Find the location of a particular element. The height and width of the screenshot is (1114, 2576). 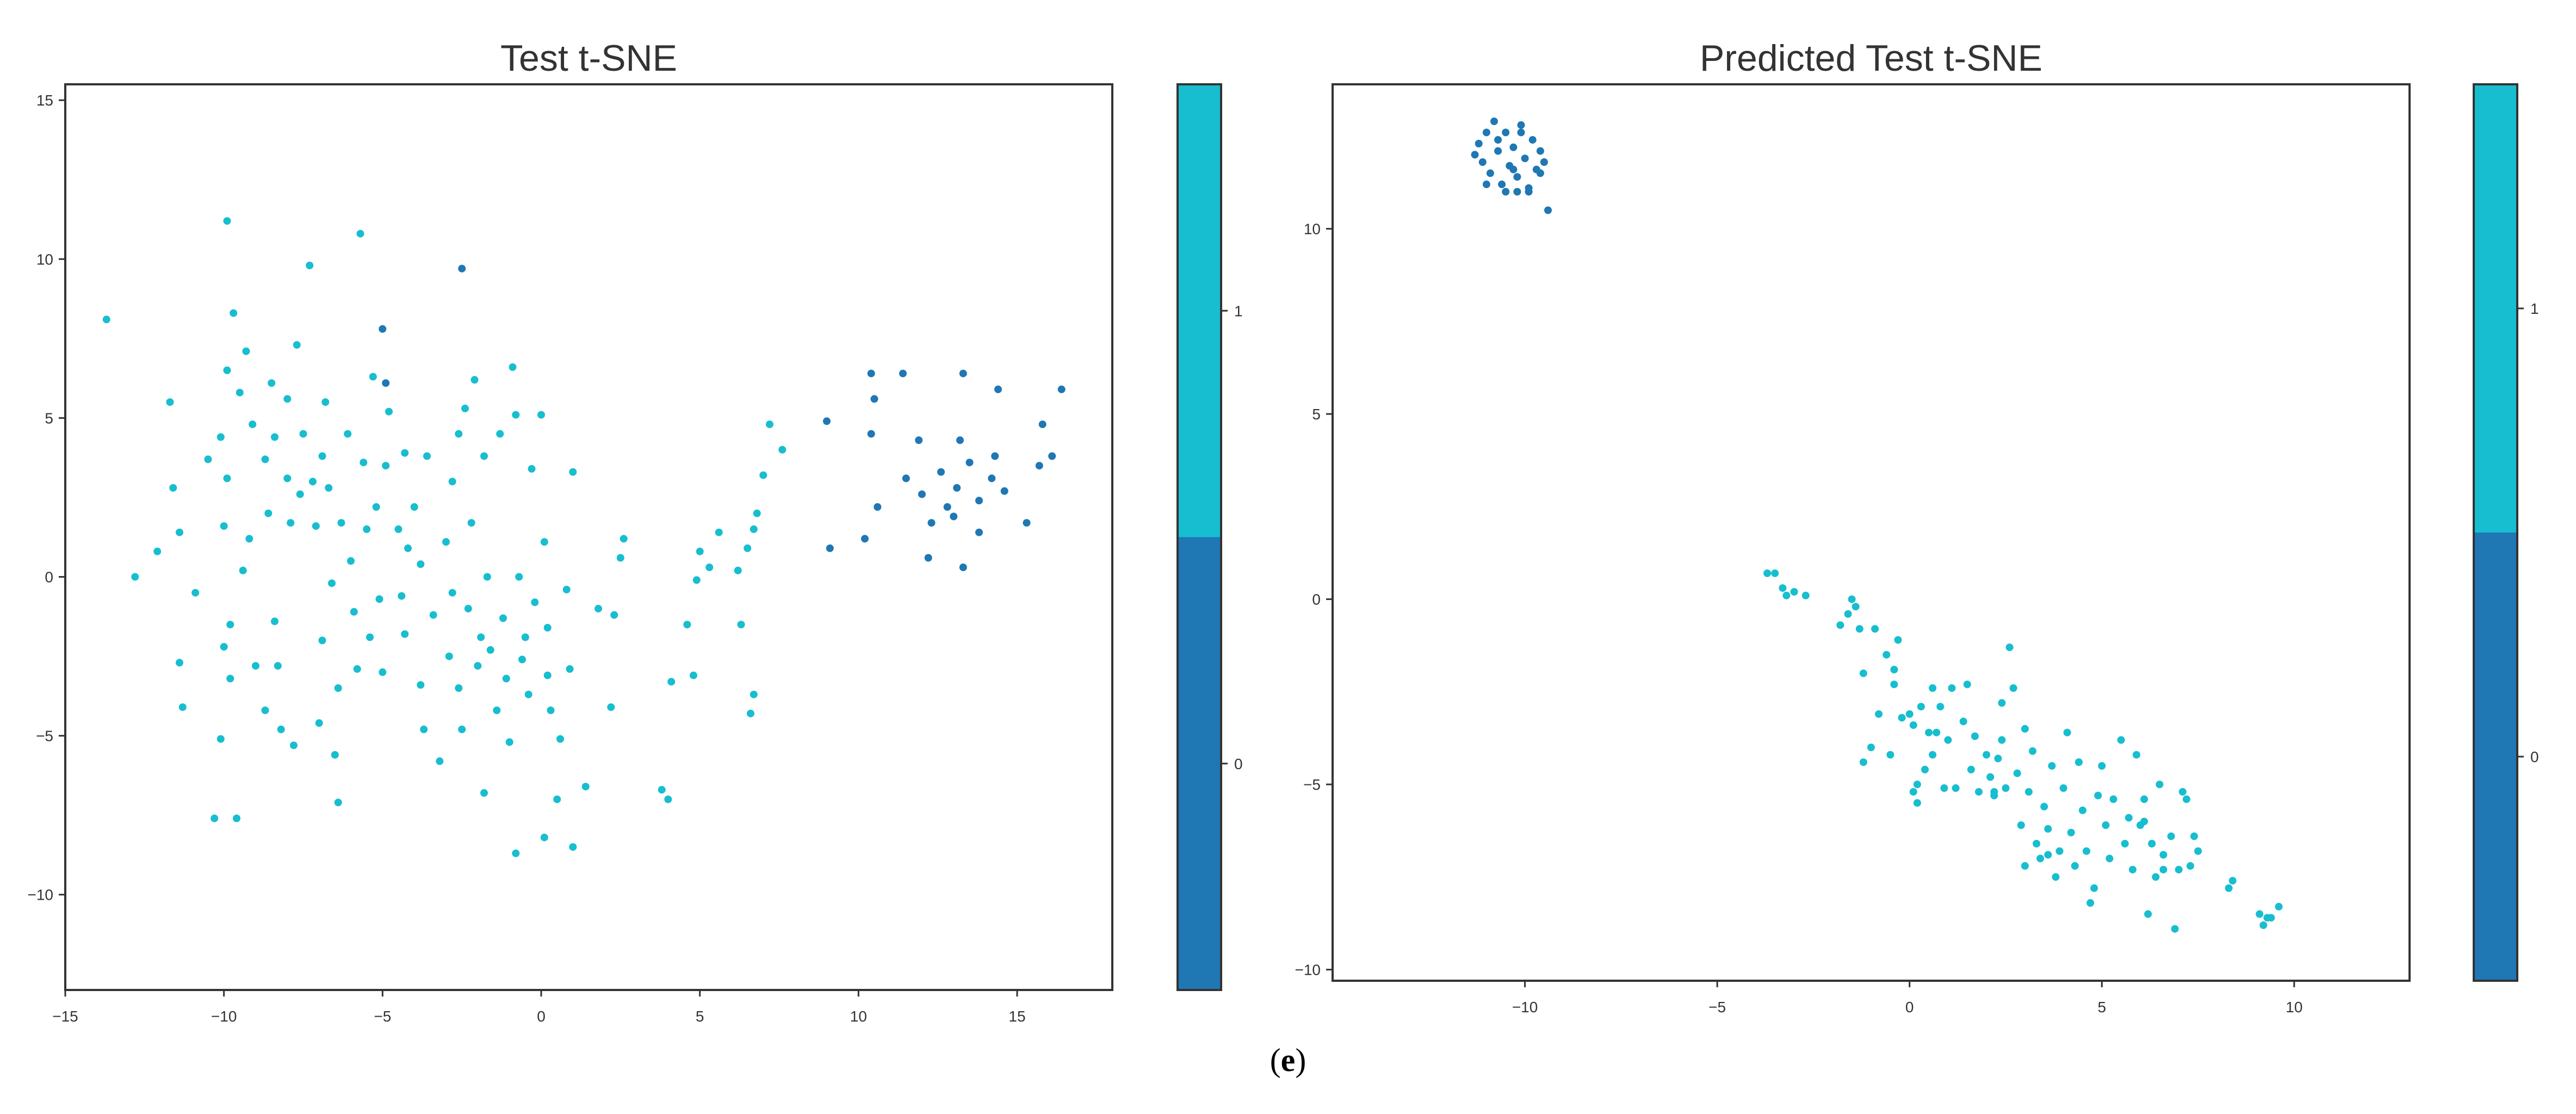

colorbar: 01 is located at coordinates (2506, 532).